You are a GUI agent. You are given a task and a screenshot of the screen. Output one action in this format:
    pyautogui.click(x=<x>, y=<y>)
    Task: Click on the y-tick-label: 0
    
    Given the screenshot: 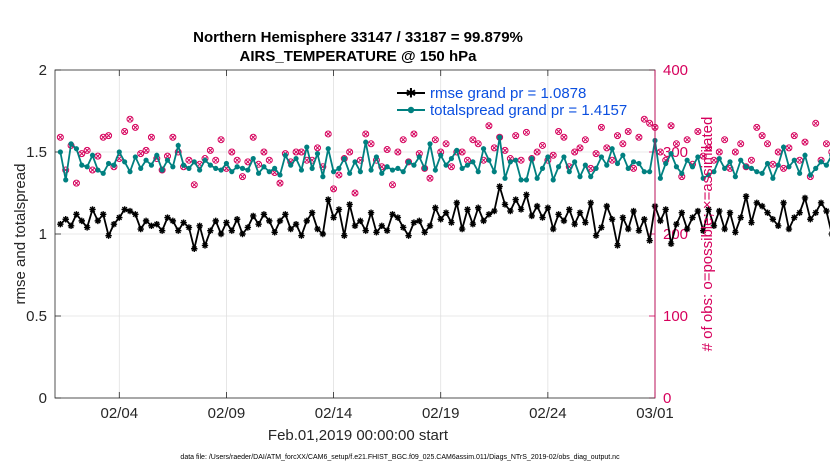 What is the action you would take?
    pyautogui.click(x=43, y=398)
    